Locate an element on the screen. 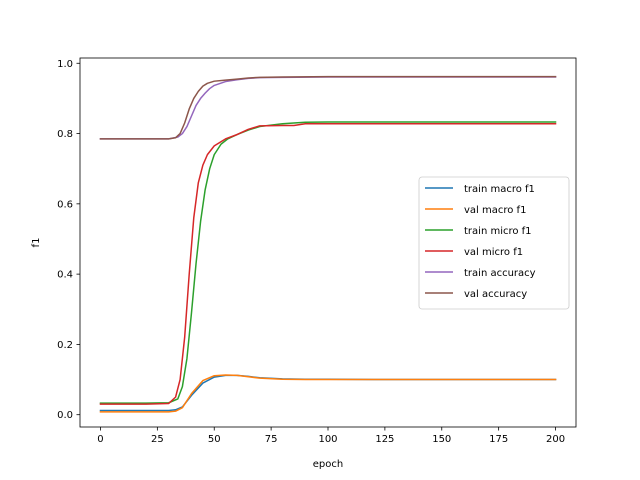 This screenshot has width=640, height=480. x-tick-label: 0 is located at coordinates (100, 439).